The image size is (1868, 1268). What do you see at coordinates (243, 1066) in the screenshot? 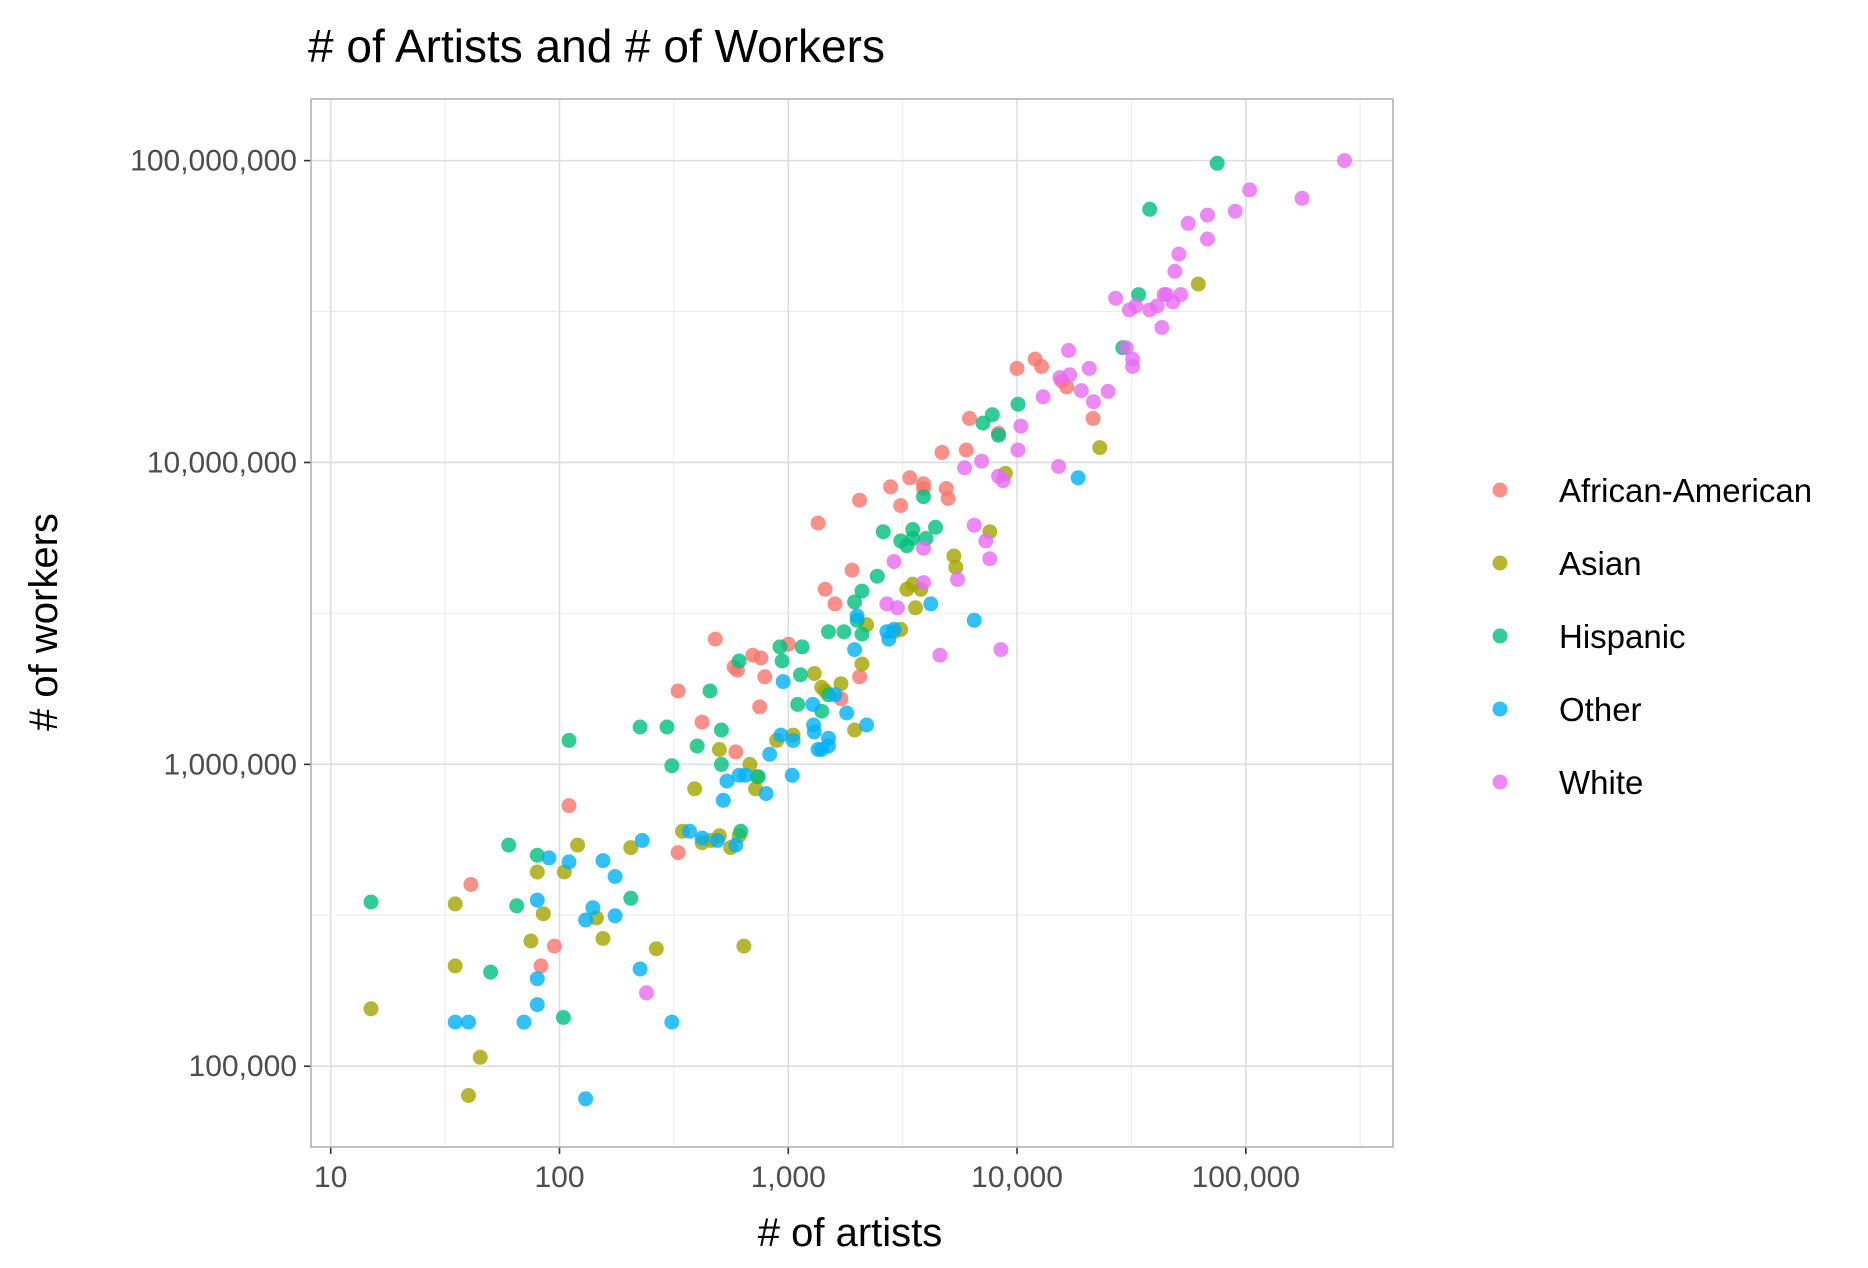
I see `y-tick-label: 100,000` at bounding box center [243, 1066].